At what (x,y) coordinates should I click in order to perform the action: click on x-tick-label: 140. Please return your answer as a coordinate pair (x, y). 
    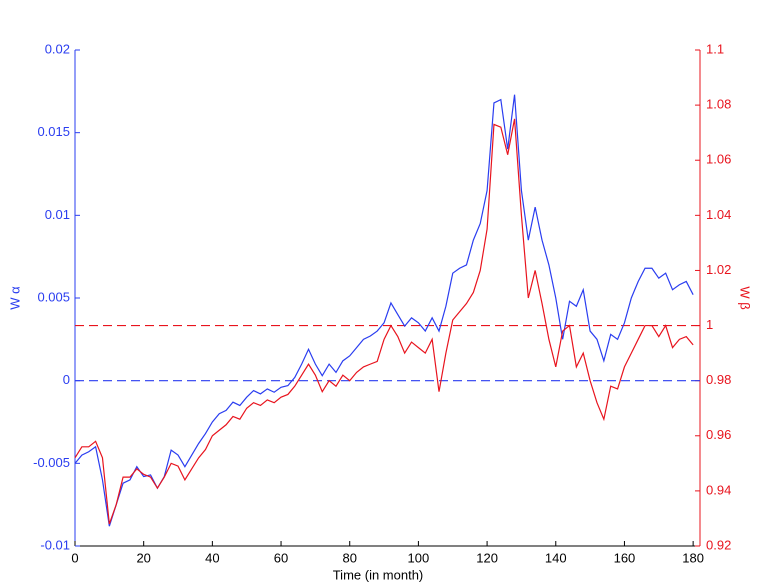
    Looking at the image, I should click on (556, 557).